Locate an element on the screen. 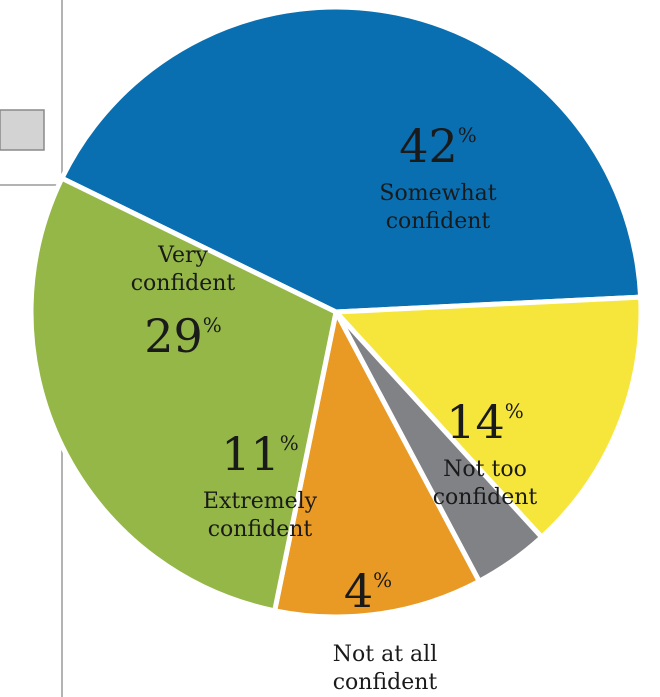 Image resolution: width=660 pixels, height=697 pixels. slice-percent-not-at-all-confident: 4% is located at coordinates (368, 591).